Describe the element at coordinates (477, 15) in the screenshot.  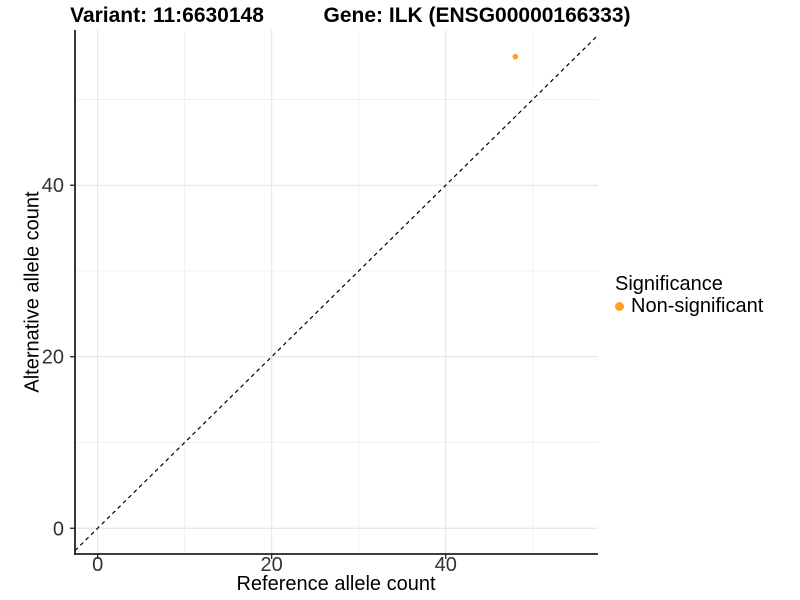
I see `gene-title: Gene: ILK (ENSG00000166333)` at that location.